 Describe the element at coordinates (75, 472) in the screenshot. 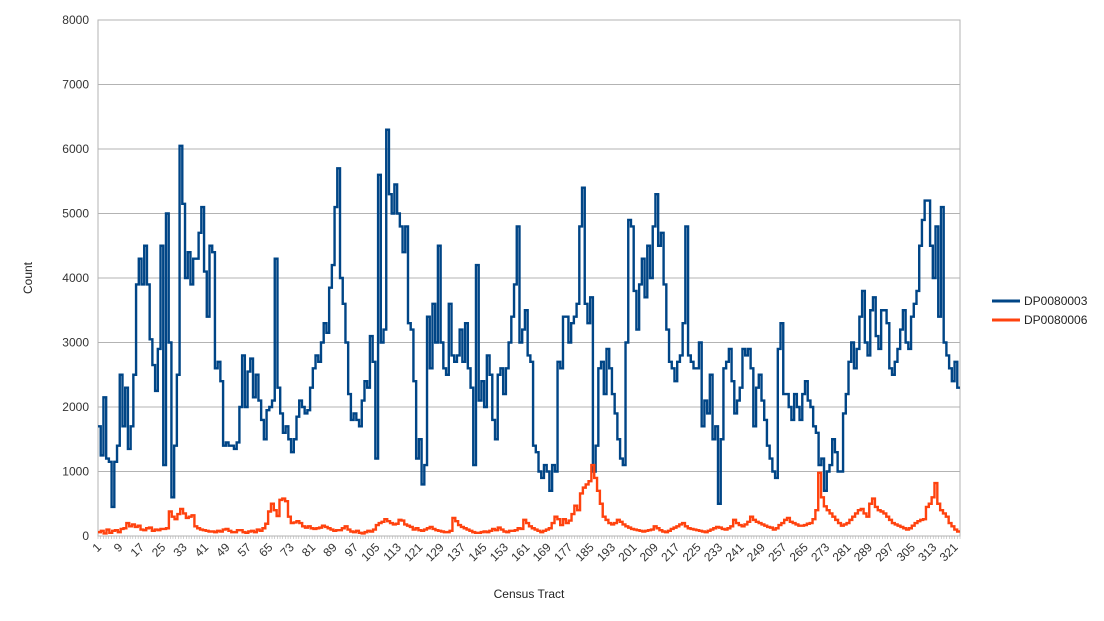

I see `y-tick-label: 1000` at that location.